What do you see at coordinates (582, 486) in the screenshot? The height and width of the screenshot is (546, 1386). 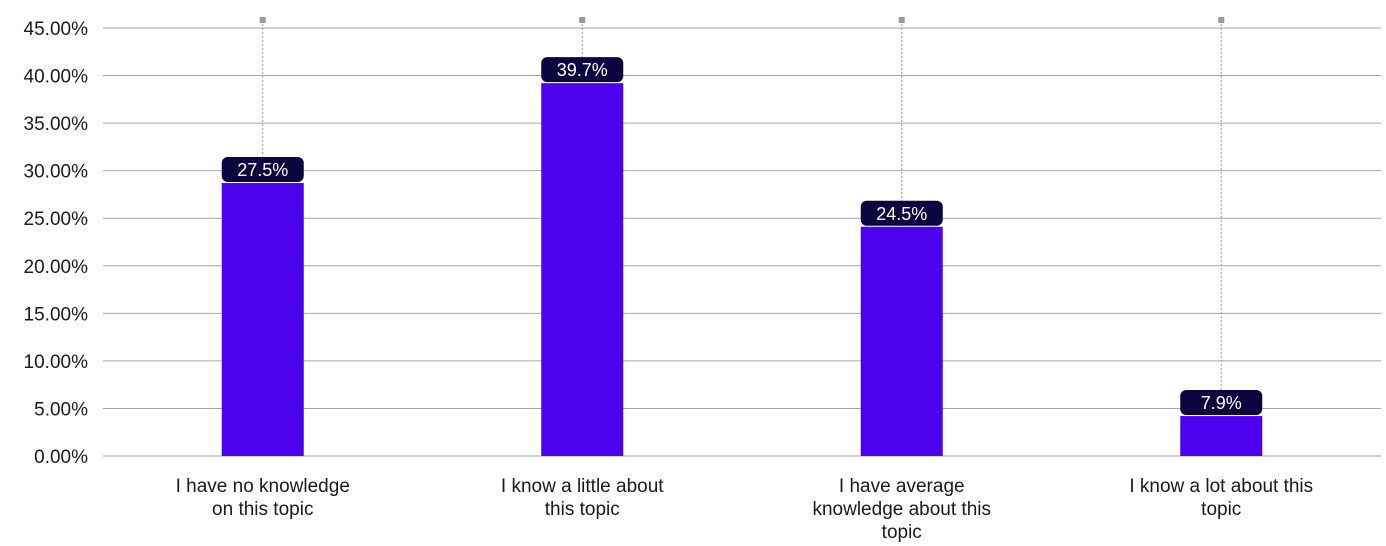 I see `category-label-line: I know a little about` at bounding box center [582, 486].